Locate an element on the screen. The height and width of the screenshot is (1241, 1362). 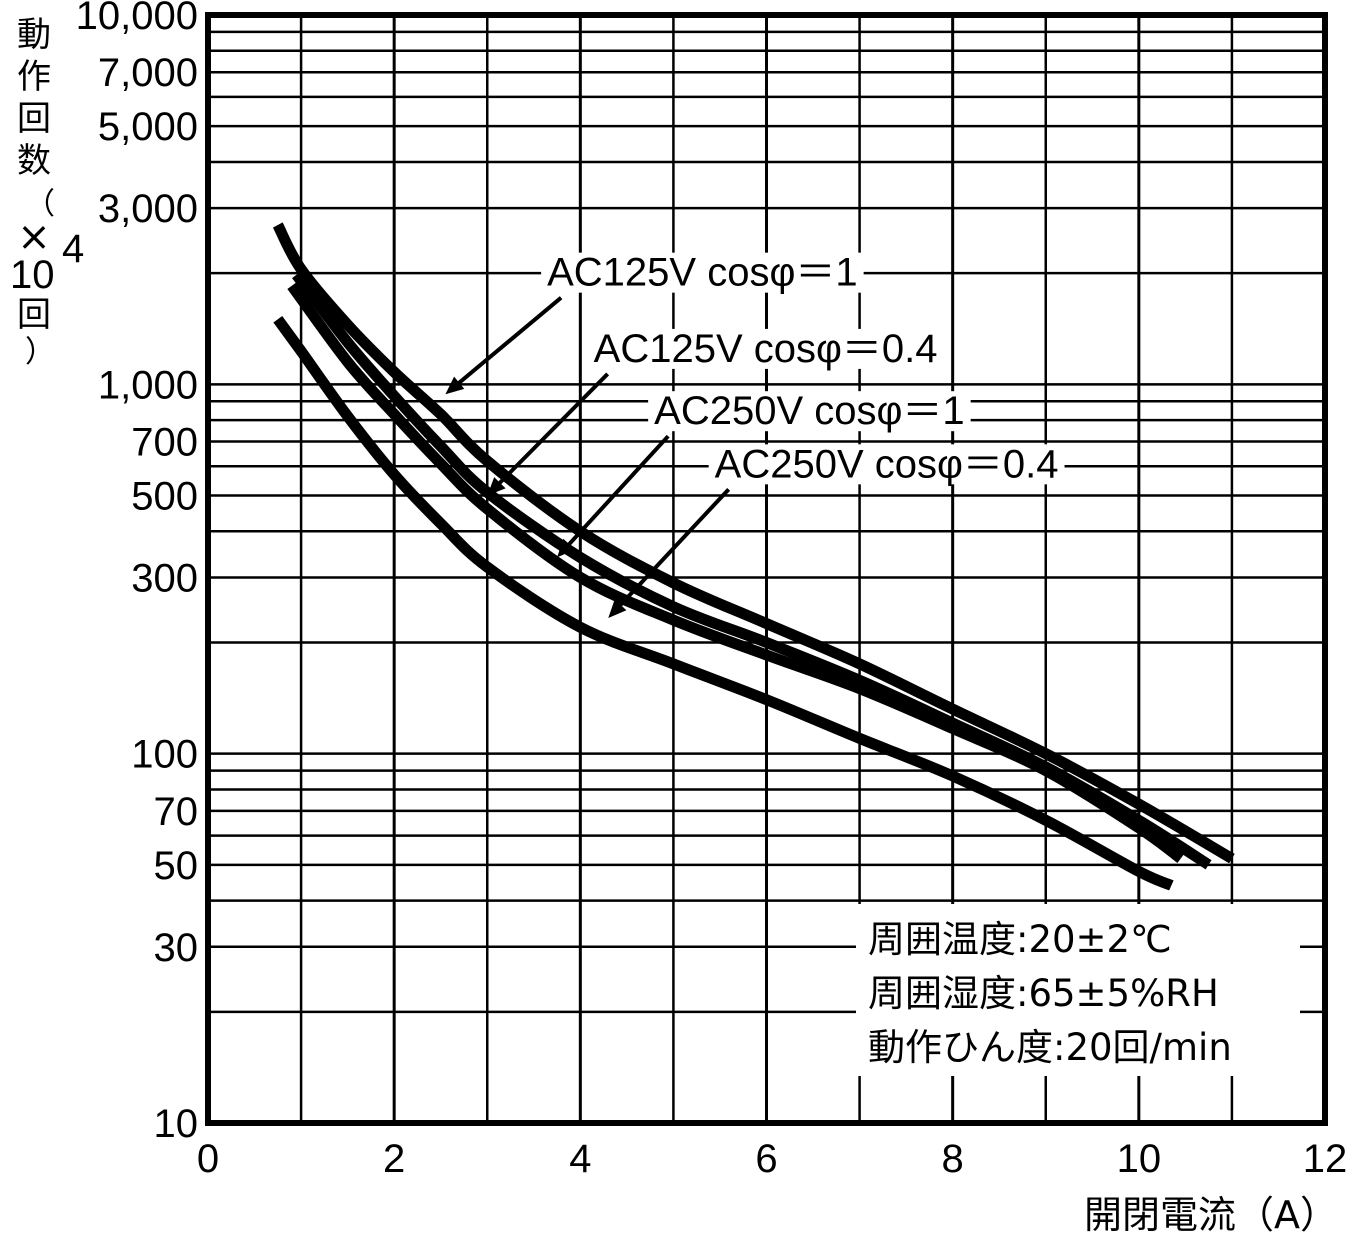
x-tick-label: 4 is located at coordinates (580, 1159).